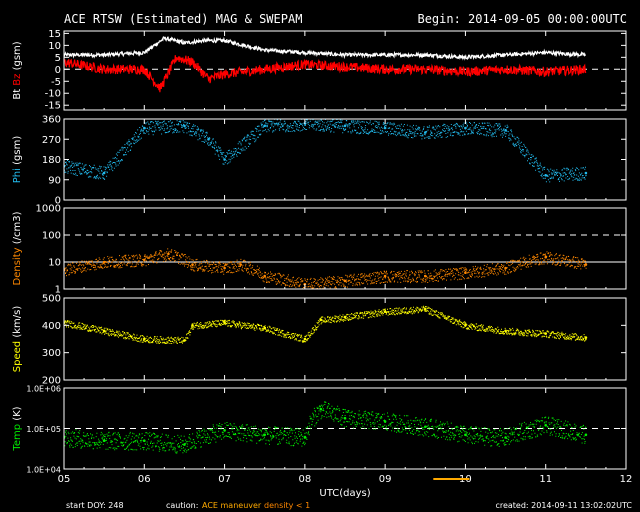 This screenshot has height=512, width=640. Describe the element at coordinates (43, 470) in the screenshot. I see `y-tick-label: 1.0E+04` at that location.